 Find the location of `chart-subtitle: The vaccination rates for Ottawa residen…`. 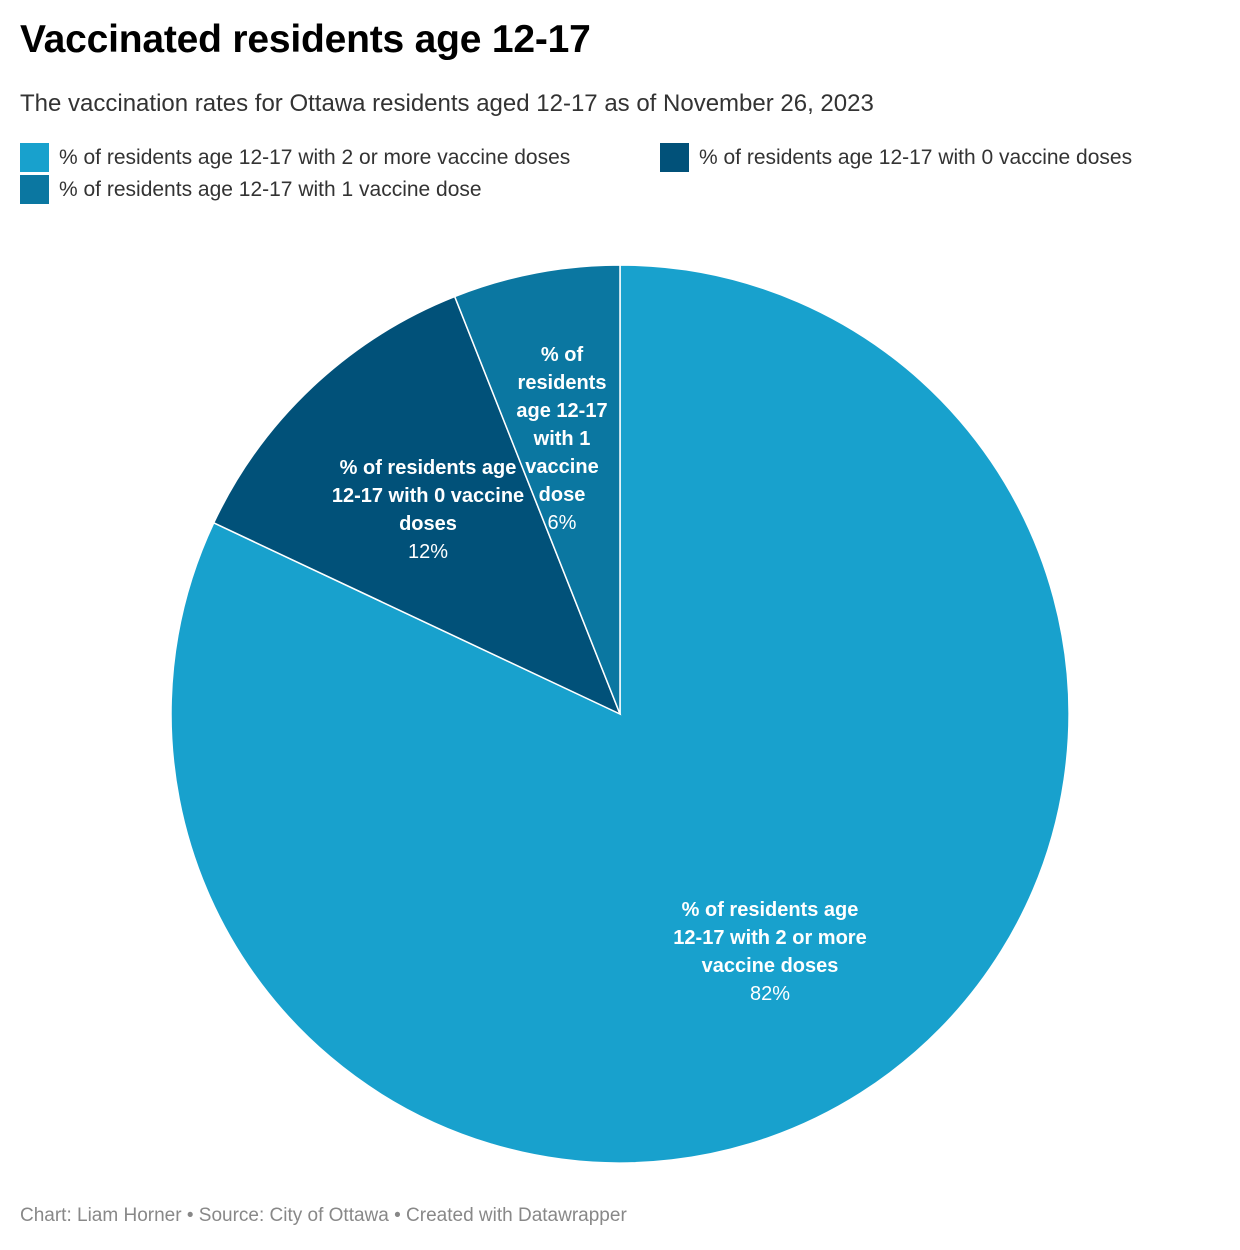

chart-subtitle: The vaccination rates for Ottawa residen… is located at coordinates (447, 103).